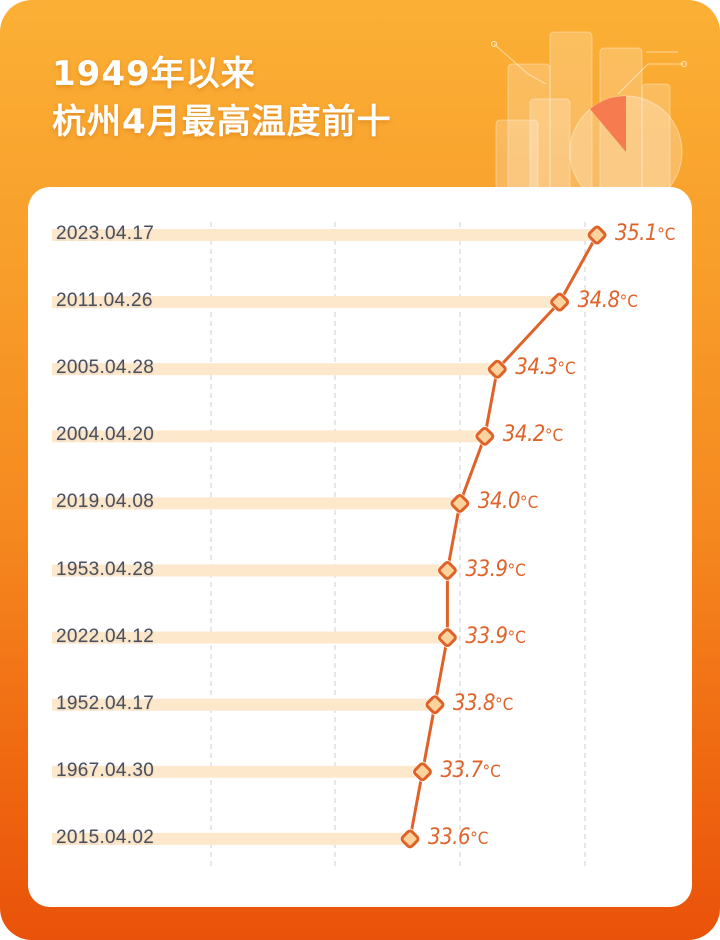  Describe the element at coordinates (636, 233) in the screenshot. I see `value-number: 35.1` at that location.